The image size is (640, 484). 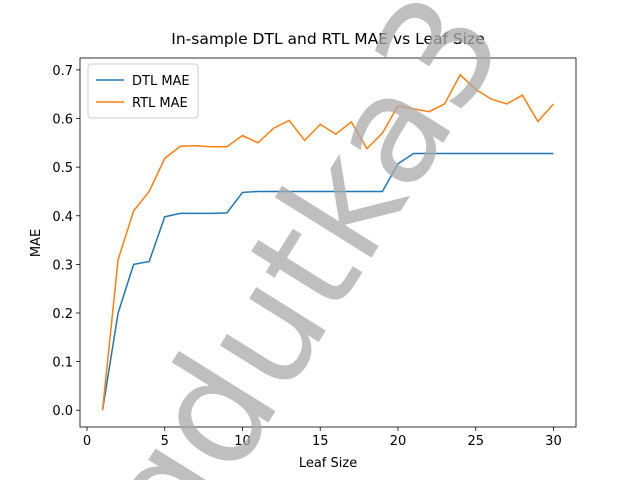 I want to click on x-axis-label: Leaf Size, so click(x=328, y=463).